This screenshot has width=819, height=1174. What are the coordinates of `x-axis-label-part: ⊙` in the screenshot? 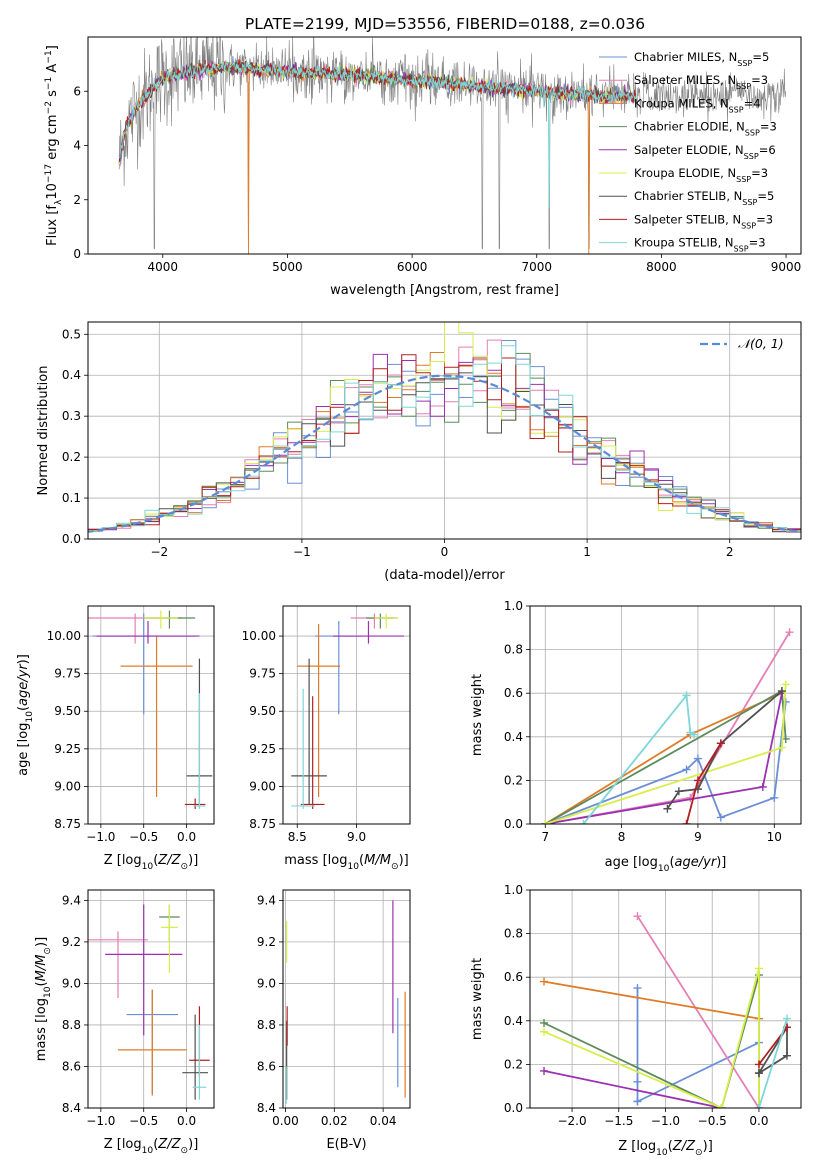 It's located at (395, 867).